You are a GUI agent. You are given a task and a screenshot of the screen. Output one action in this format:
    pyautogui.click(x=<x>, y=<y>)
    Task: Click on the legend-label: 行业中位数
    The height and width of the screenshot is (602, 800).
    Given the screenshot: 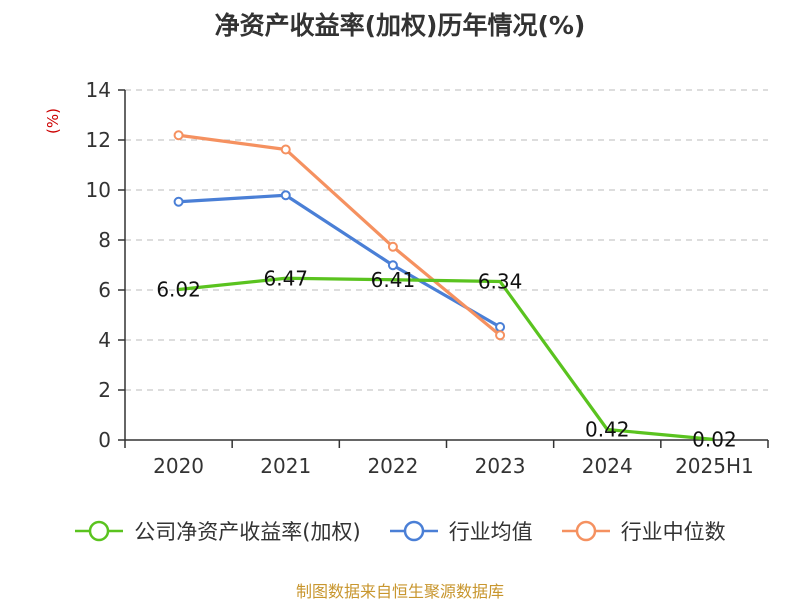 What is the action you would take?
    pyautogui.click(x=673, y=532)
    